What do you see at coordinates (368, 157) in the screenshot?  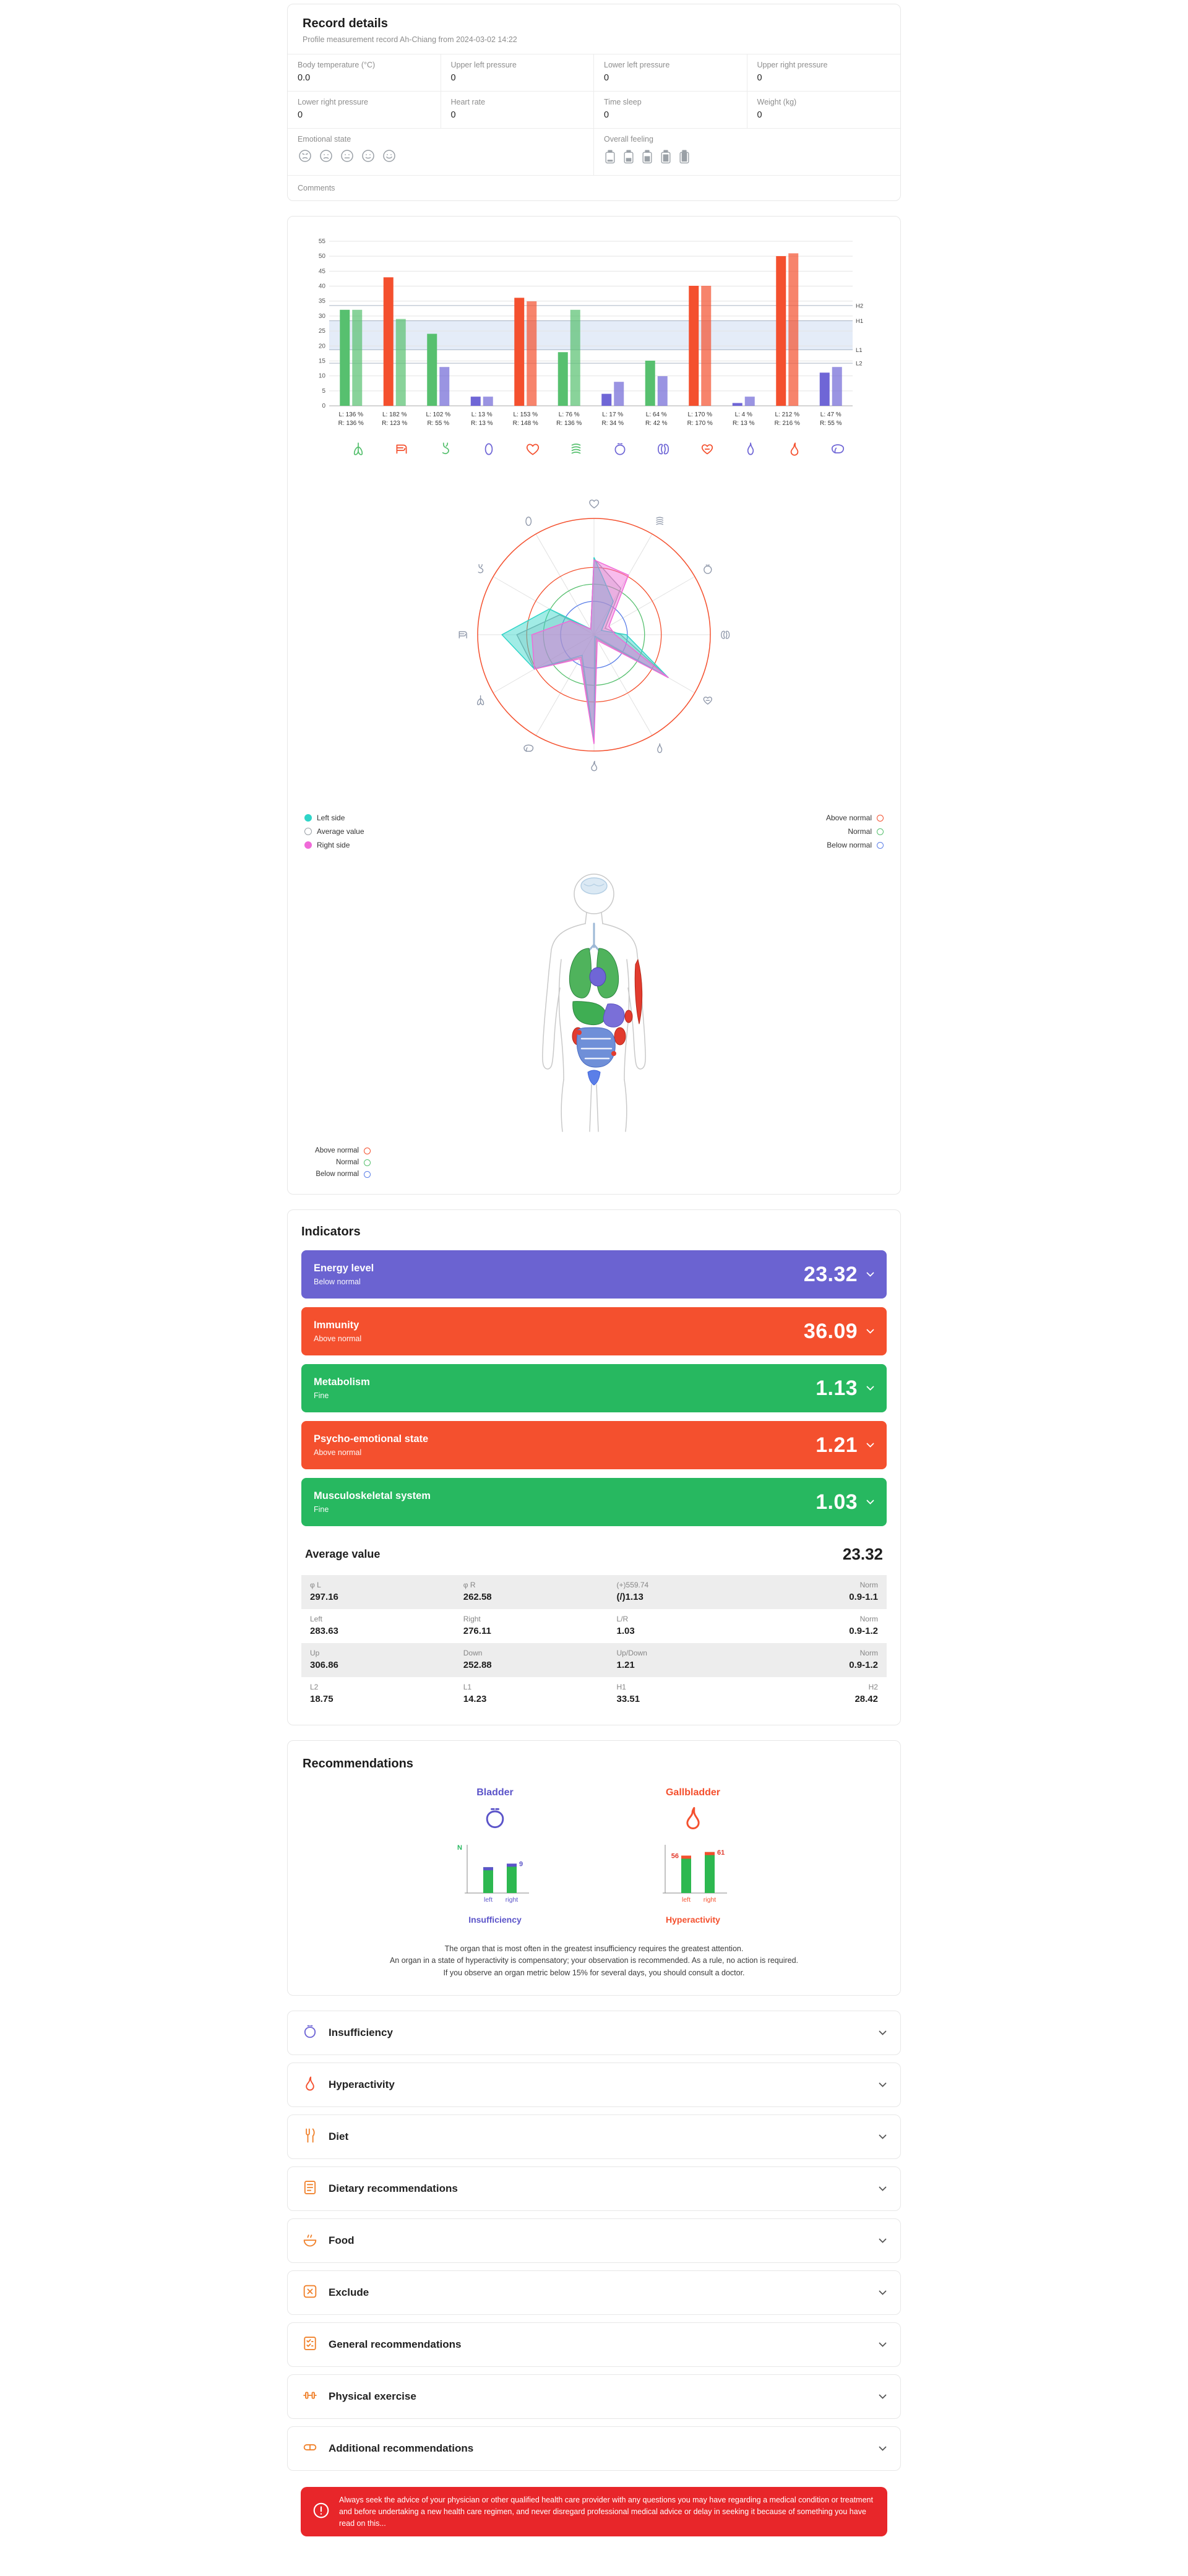 I see `smile-face-icon` at bounding box center [368, 157].